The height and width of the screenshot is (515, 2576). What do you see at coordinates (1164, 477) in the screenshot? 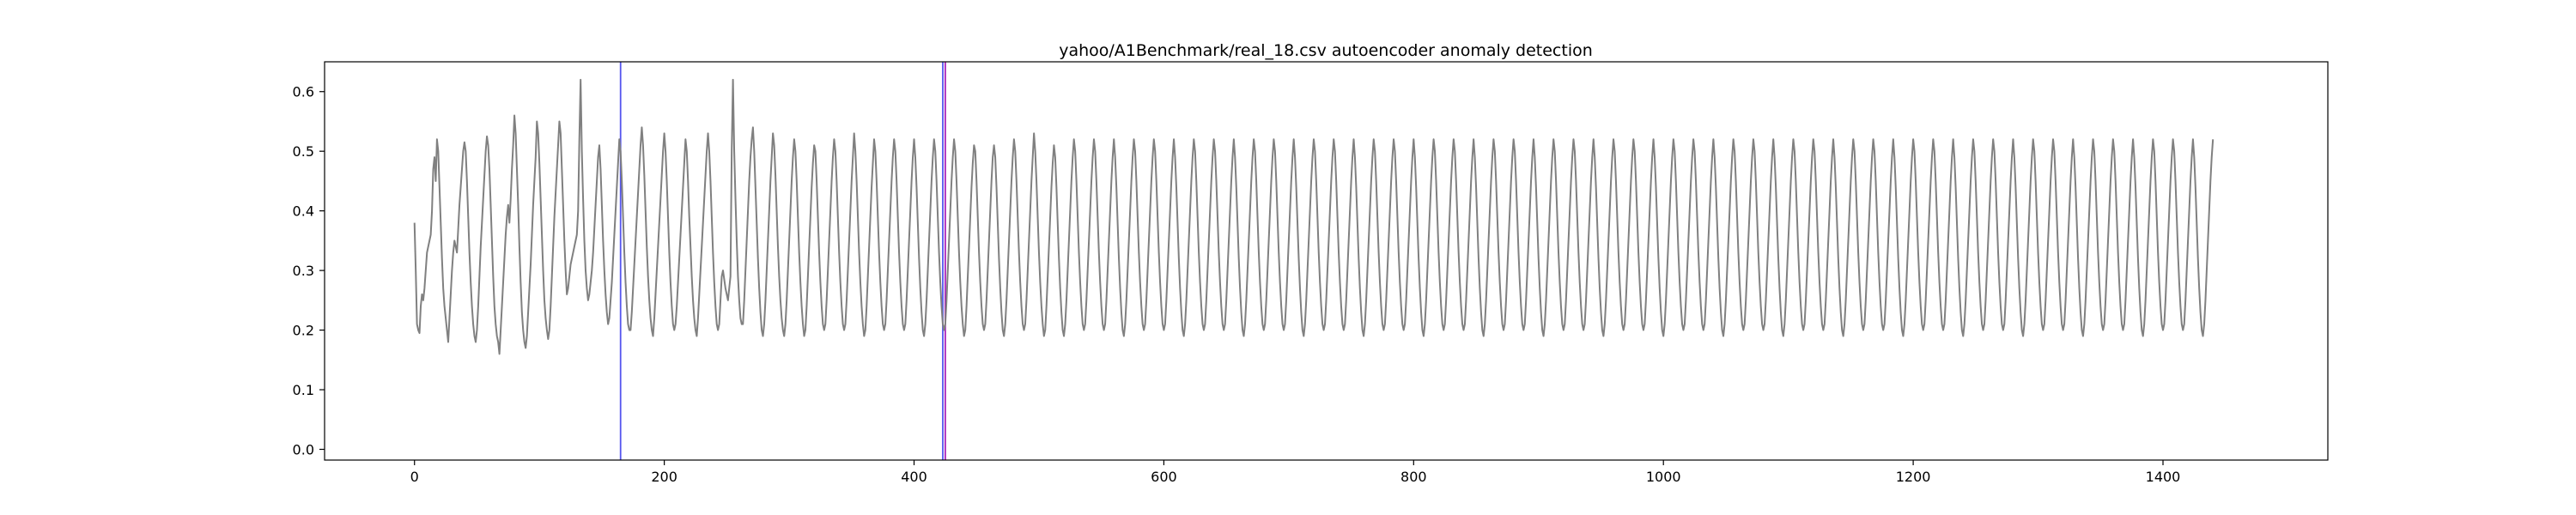
I see `x-tick-label-600: 600` at bounding box center [1164, 477].